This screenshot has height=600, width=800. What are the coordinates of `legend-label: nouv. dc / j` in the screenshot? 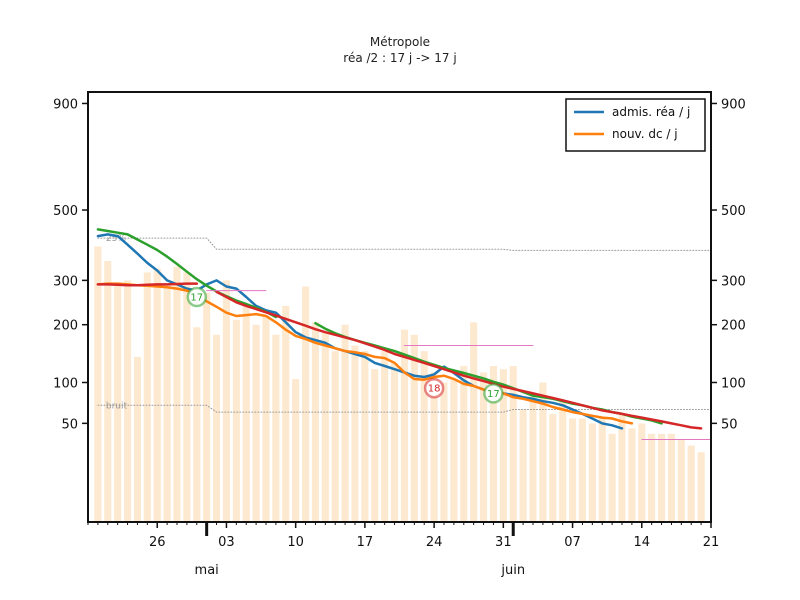 It's located at (645, 134).